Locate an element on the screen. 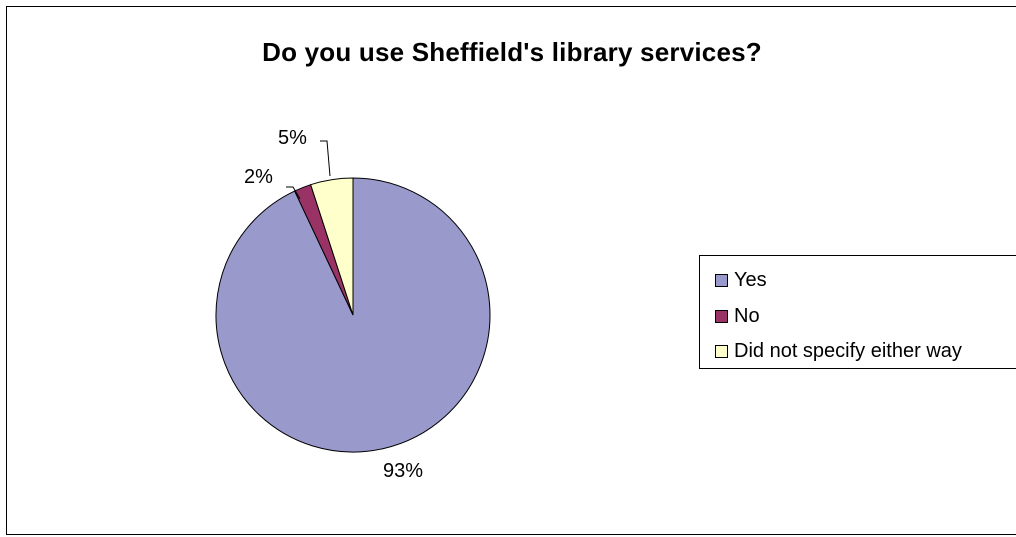 This screenshot has height=537, width=1016. data-label-yes: 93% is located at coordinates (403, 471).